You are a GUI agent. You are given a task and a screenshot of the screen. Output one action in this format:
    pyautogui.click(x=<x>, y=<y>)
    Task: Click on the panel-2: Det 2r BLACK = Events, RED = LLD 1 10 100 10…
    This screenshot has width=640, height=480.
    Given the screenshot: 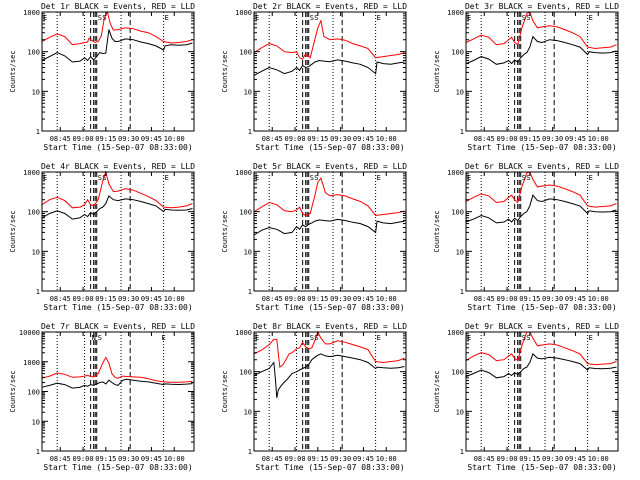 What is the action you would take?
    pyautogui.click(x=314, y=77)
    